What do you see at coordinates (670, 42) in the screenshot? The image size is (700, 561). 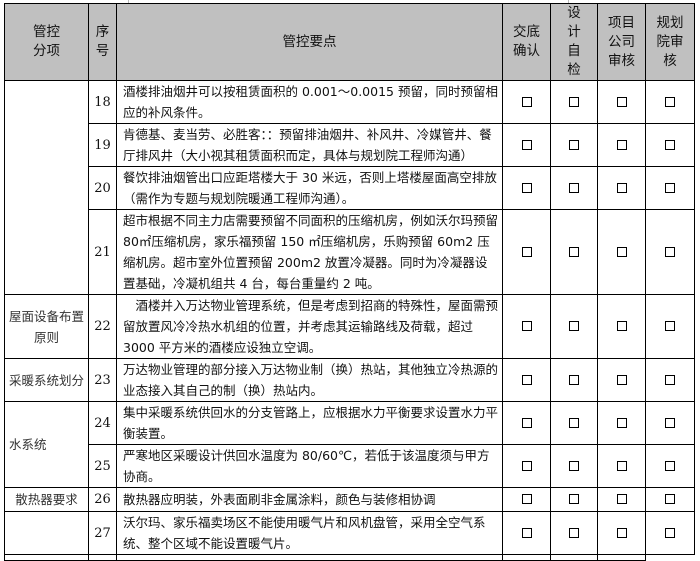 I see `header-institute-review: 规划院审核` at bounding box center [670, 42].